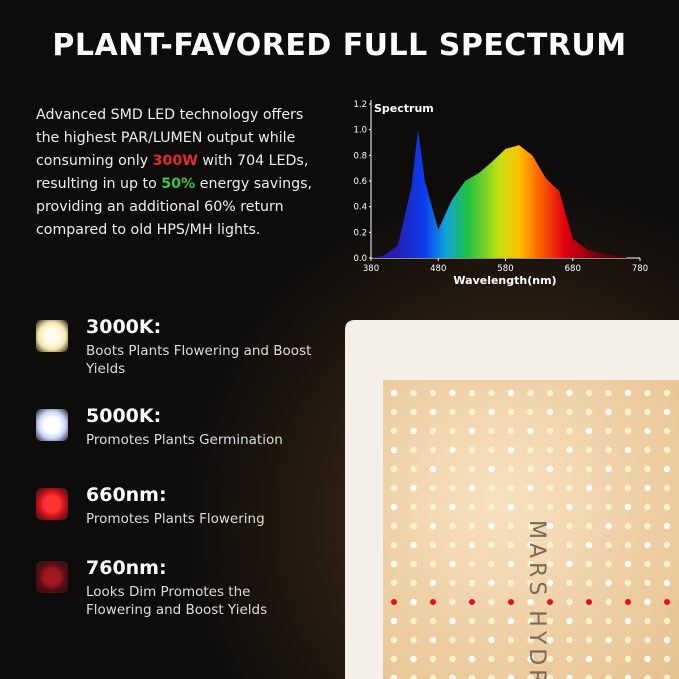 The width and height of the screenshot is (679, 679). Describe the element at coordinates (573, 269) in the screenshot. I see `x-tick-label: 680` at that location.